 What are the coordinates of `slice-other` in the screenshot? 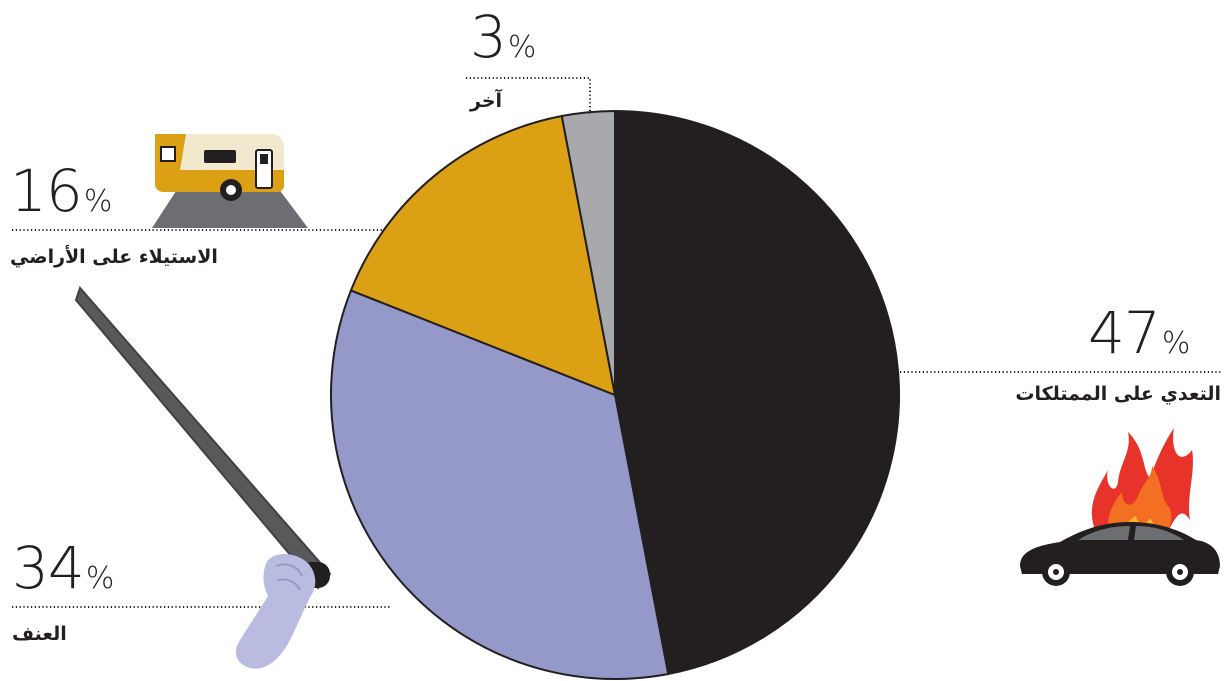 It's located at (588, 253).